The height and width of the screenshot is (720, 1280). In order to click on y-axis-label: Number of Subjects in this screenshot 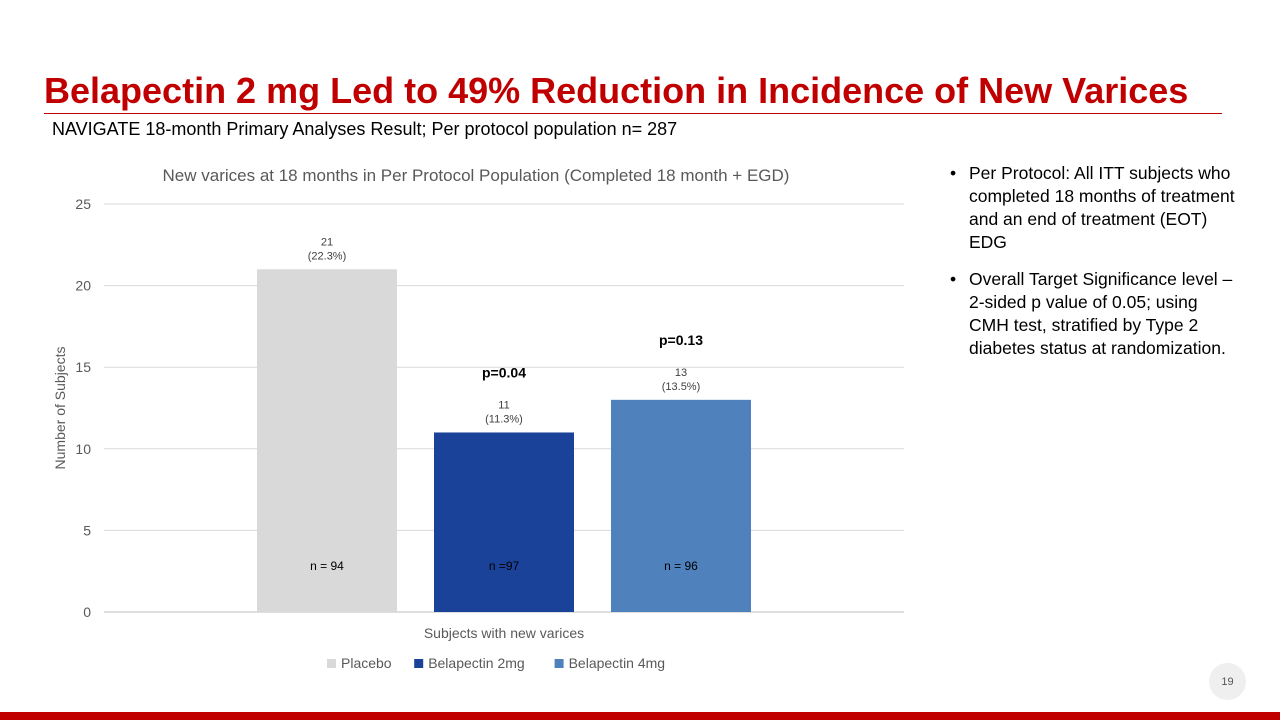, I will do `click(60, 408)`.